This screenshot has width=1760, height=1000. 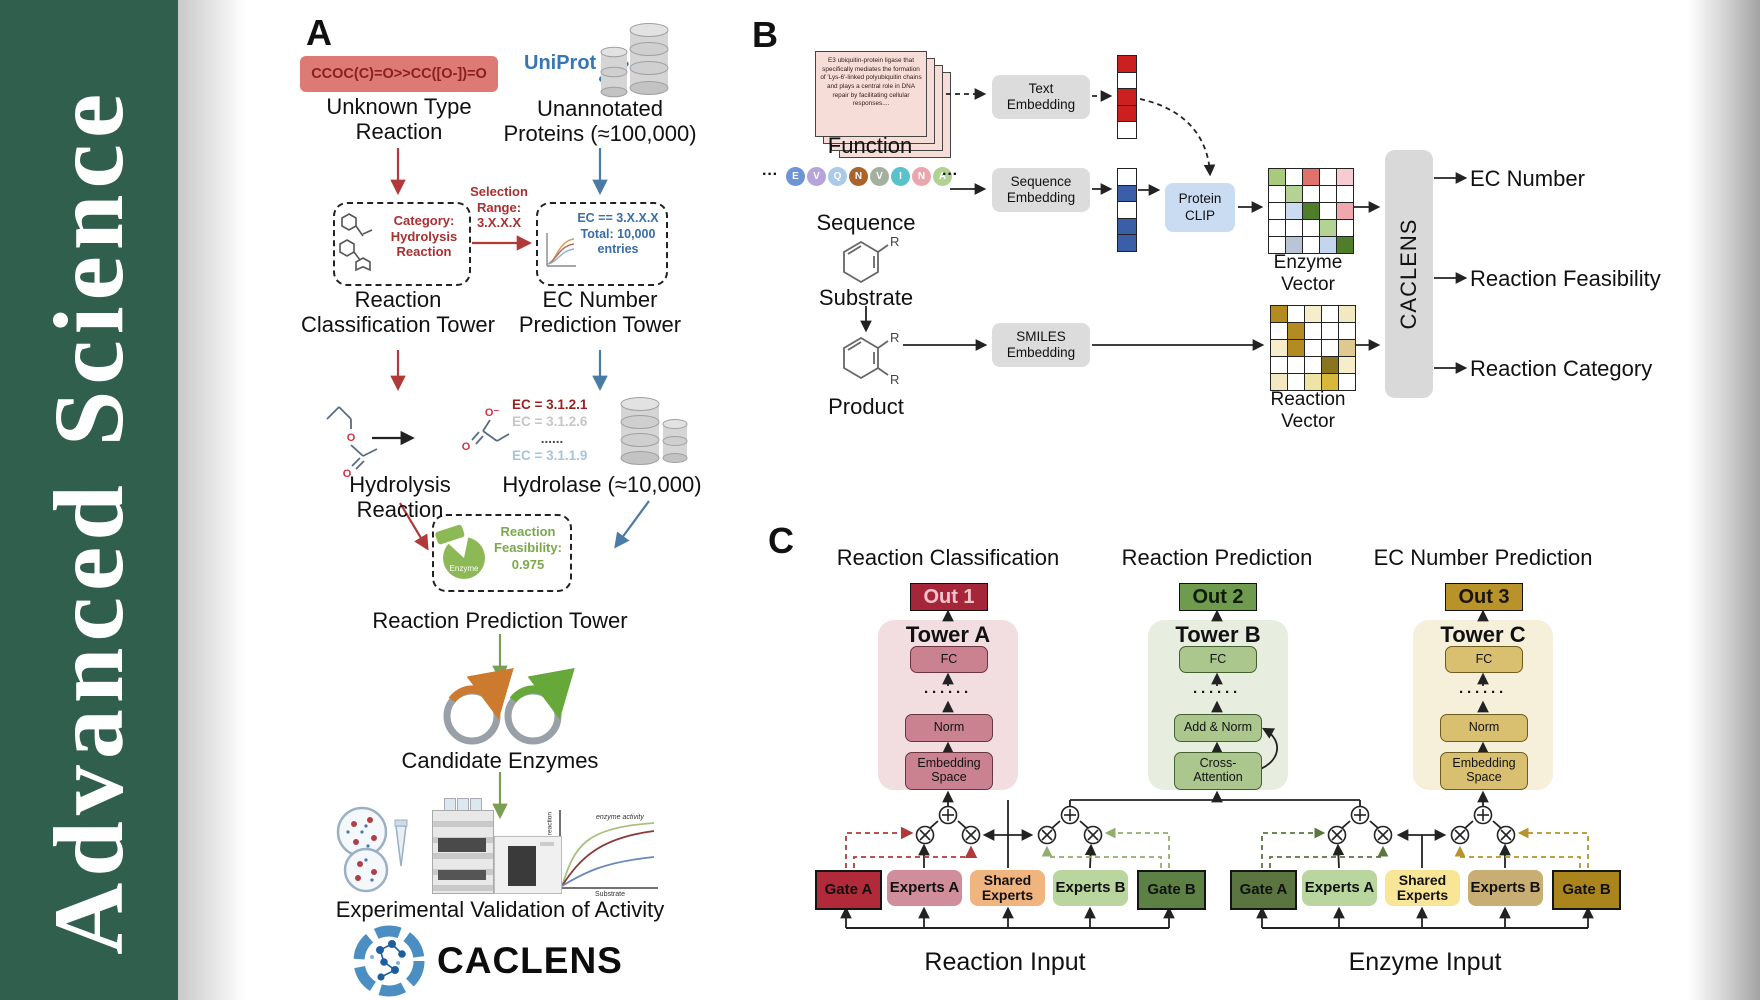 I want to click on smiles-embedding-box: SMILES Embedding, so click(x=1041, y=345).